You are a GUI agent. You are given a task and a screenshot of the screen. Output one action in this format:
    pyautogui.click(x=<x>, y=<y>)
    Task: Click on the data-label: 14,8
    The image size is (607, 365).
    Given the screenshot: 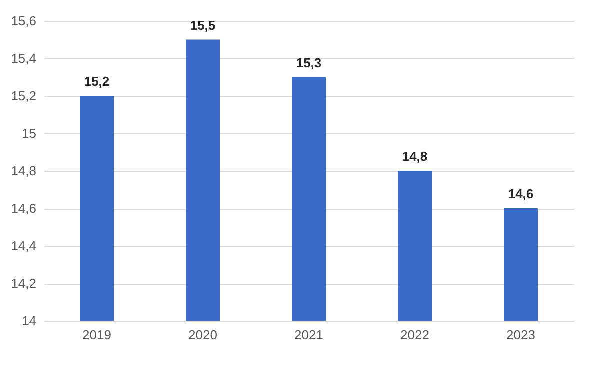 What is the action you would take?
    pyautogui.click(x=415, y=156)
    